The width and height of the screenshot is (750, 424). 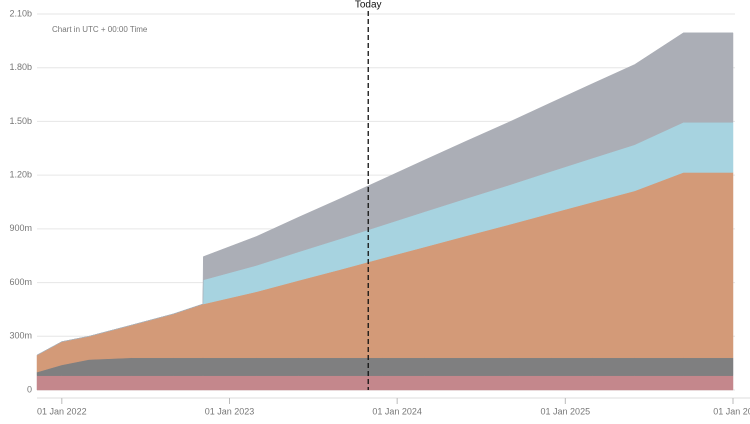 I want to click on x-tick-label: 01 Jan 2023, so click(x=230, y=411).